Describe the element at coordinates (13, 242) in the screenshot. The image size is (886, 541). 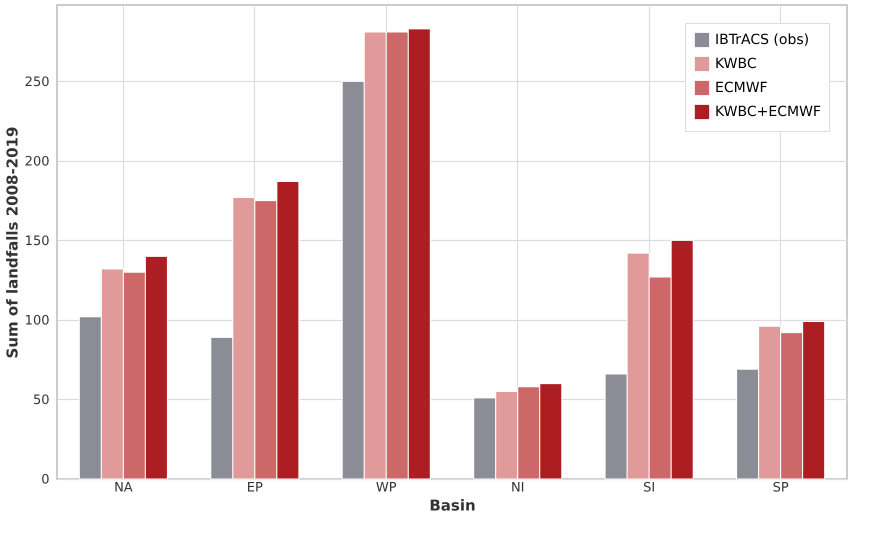
I see `y-axis-title: Sum of landfalls 2008-2019` at that location.